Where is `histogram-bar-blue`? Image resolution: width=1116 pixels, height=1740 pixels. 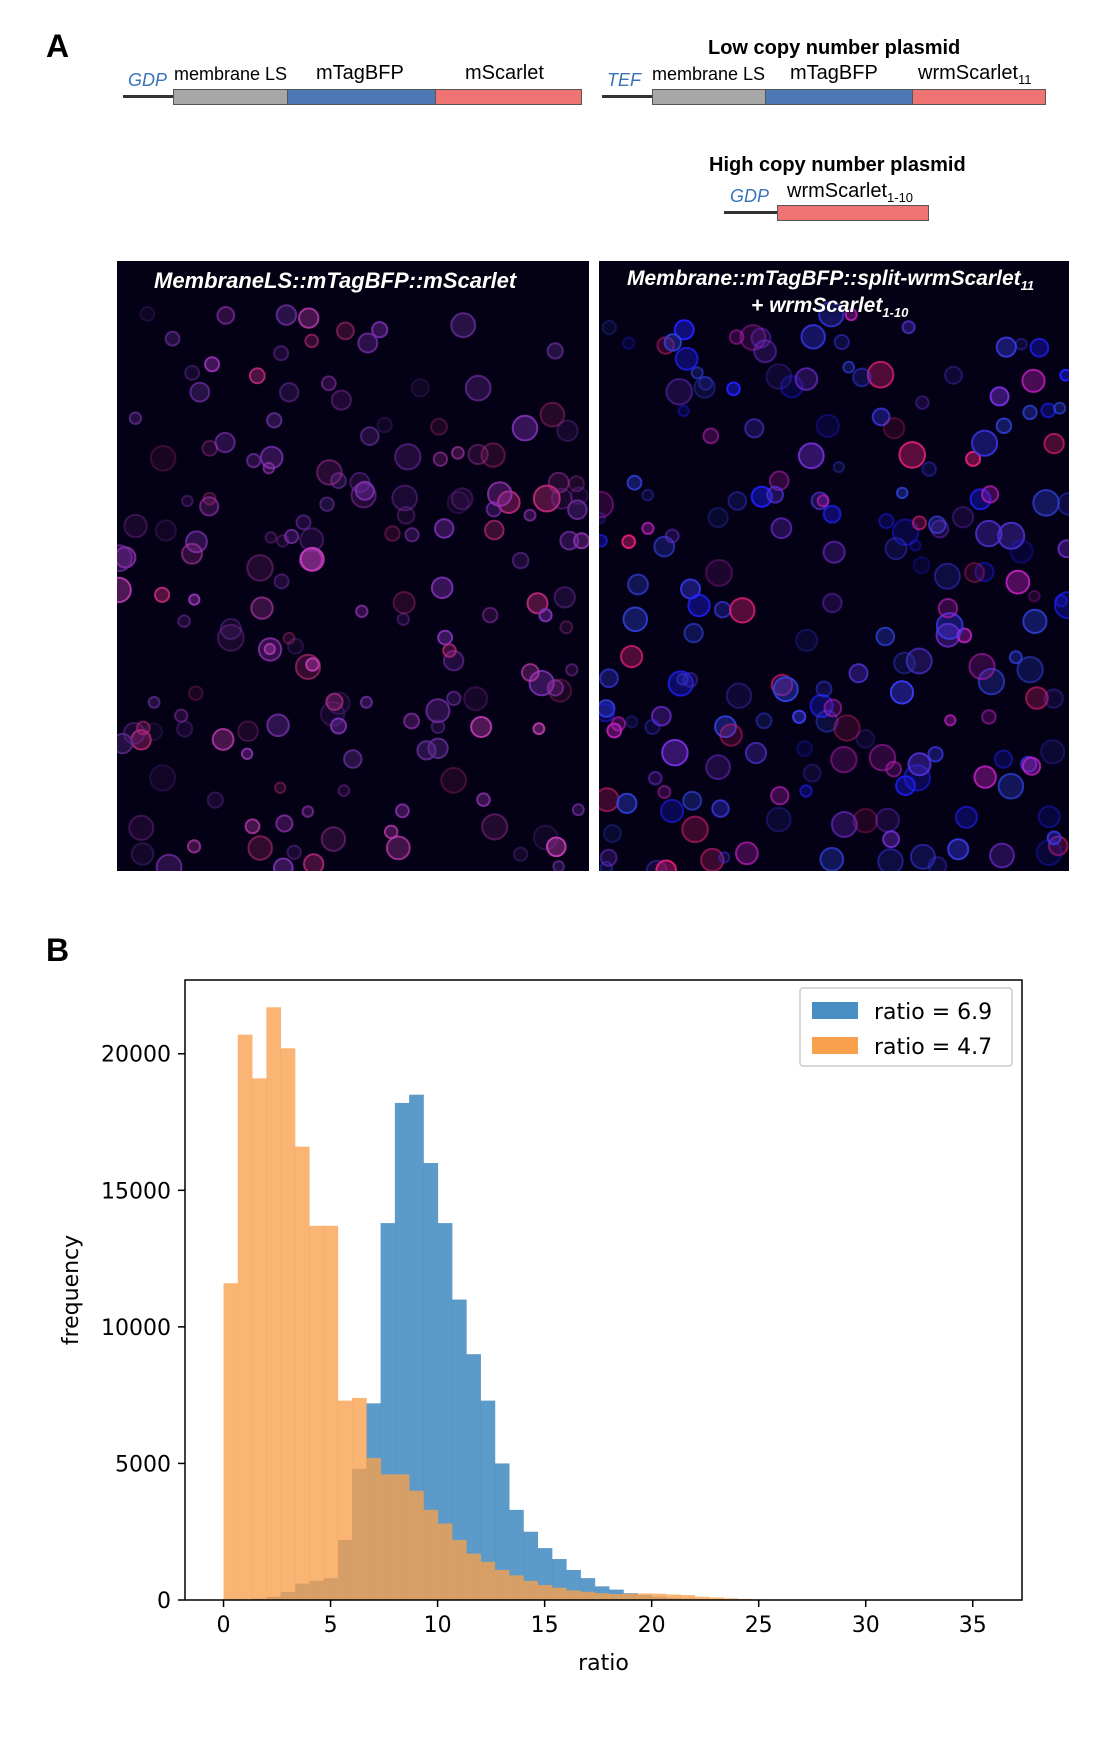 histogram-bar-blue is located at coordinates (445, 1411).